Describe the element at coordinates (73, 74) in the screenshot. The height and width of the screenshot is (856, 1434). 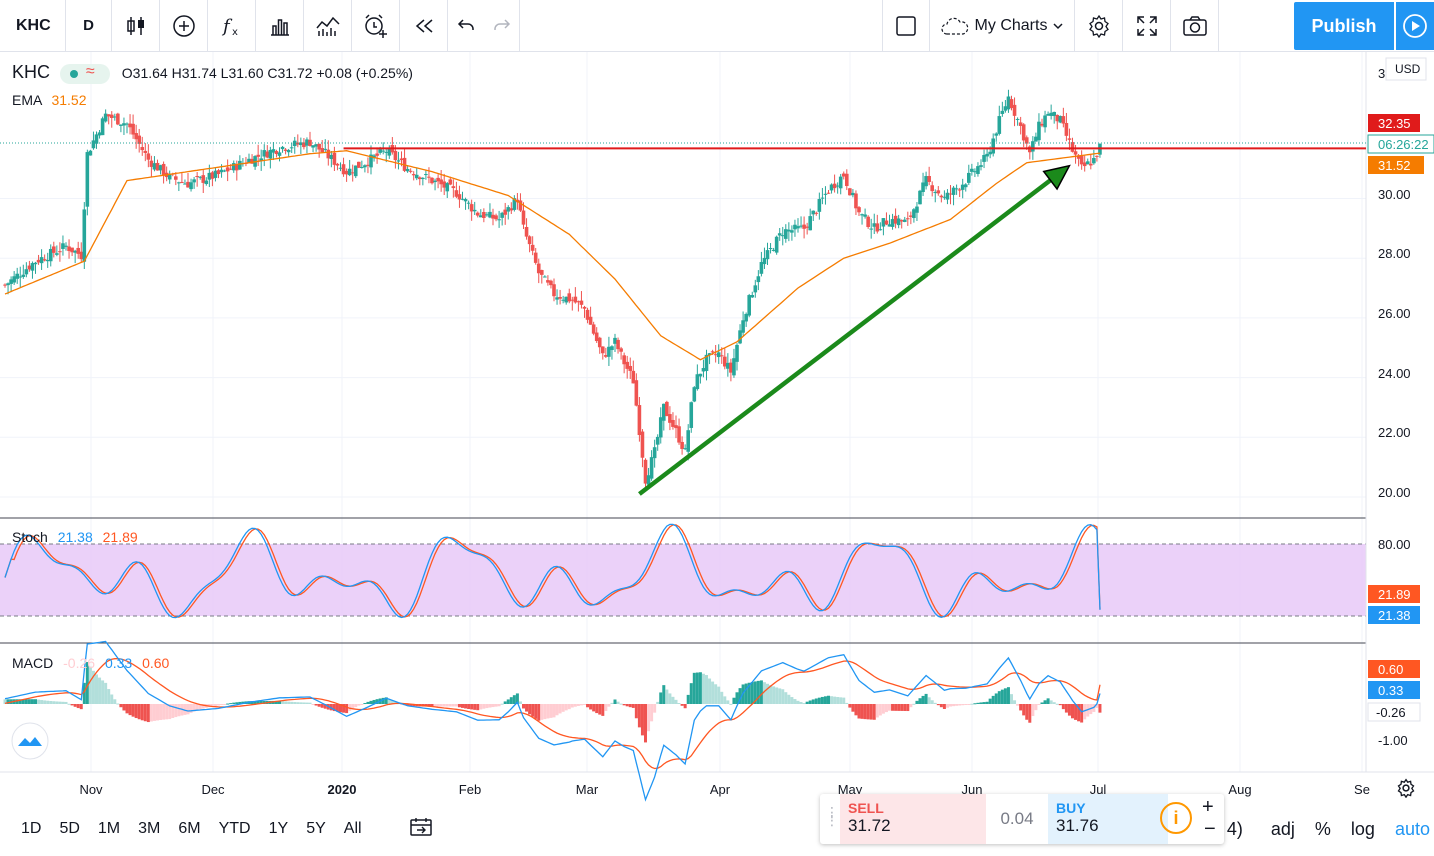
I see `market-open-dot-icon` at that location.